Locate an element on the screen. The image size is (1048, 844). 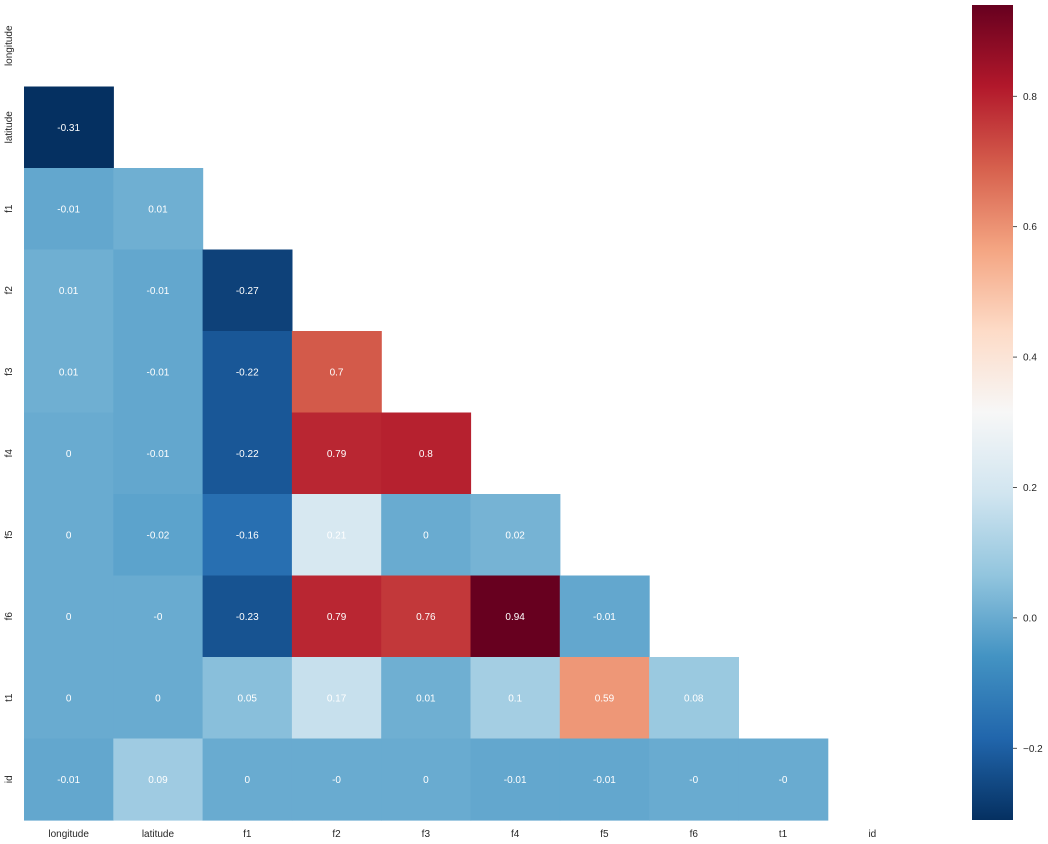
cell-value-label: 0.7 is located at coordinates (337, 372).